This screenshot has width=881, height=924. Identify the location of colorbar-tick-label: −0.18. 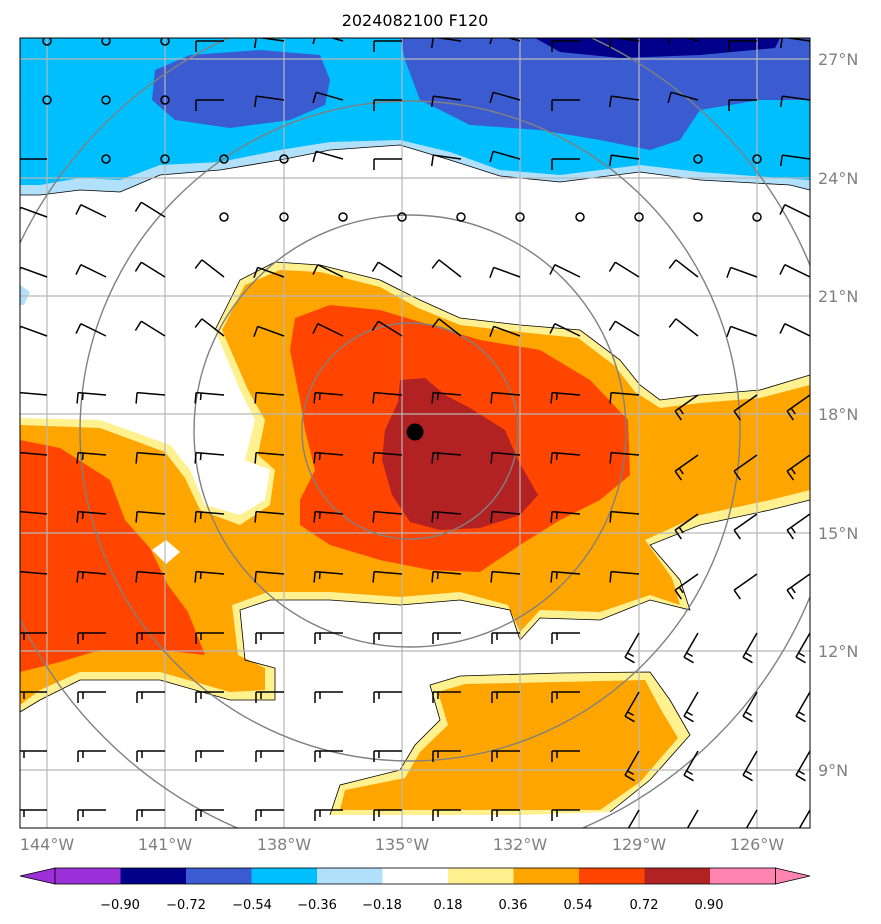
(382, 905).